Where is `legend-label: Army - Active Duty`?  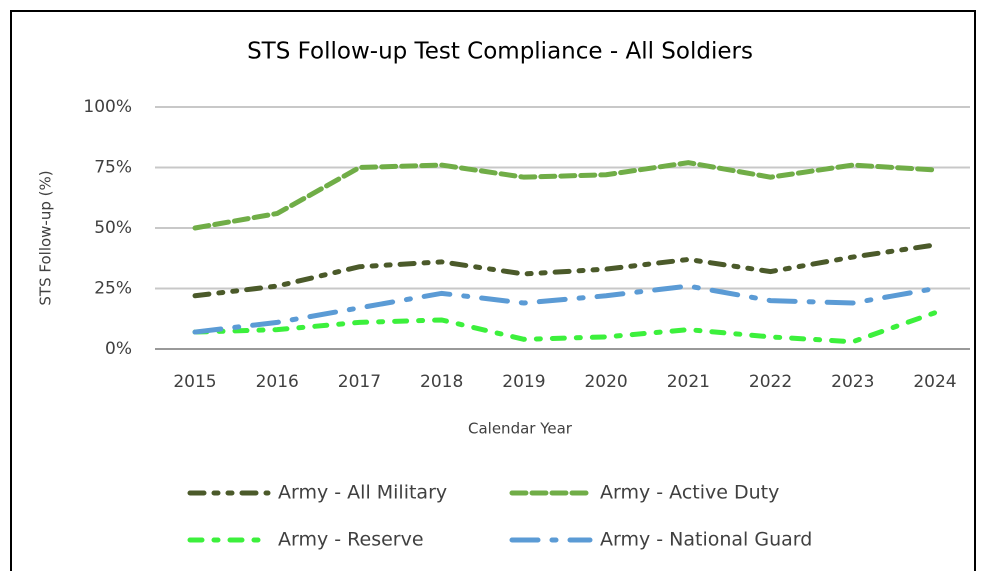
legend-label: Army - Active Duty is located at coordinates (689, 493).